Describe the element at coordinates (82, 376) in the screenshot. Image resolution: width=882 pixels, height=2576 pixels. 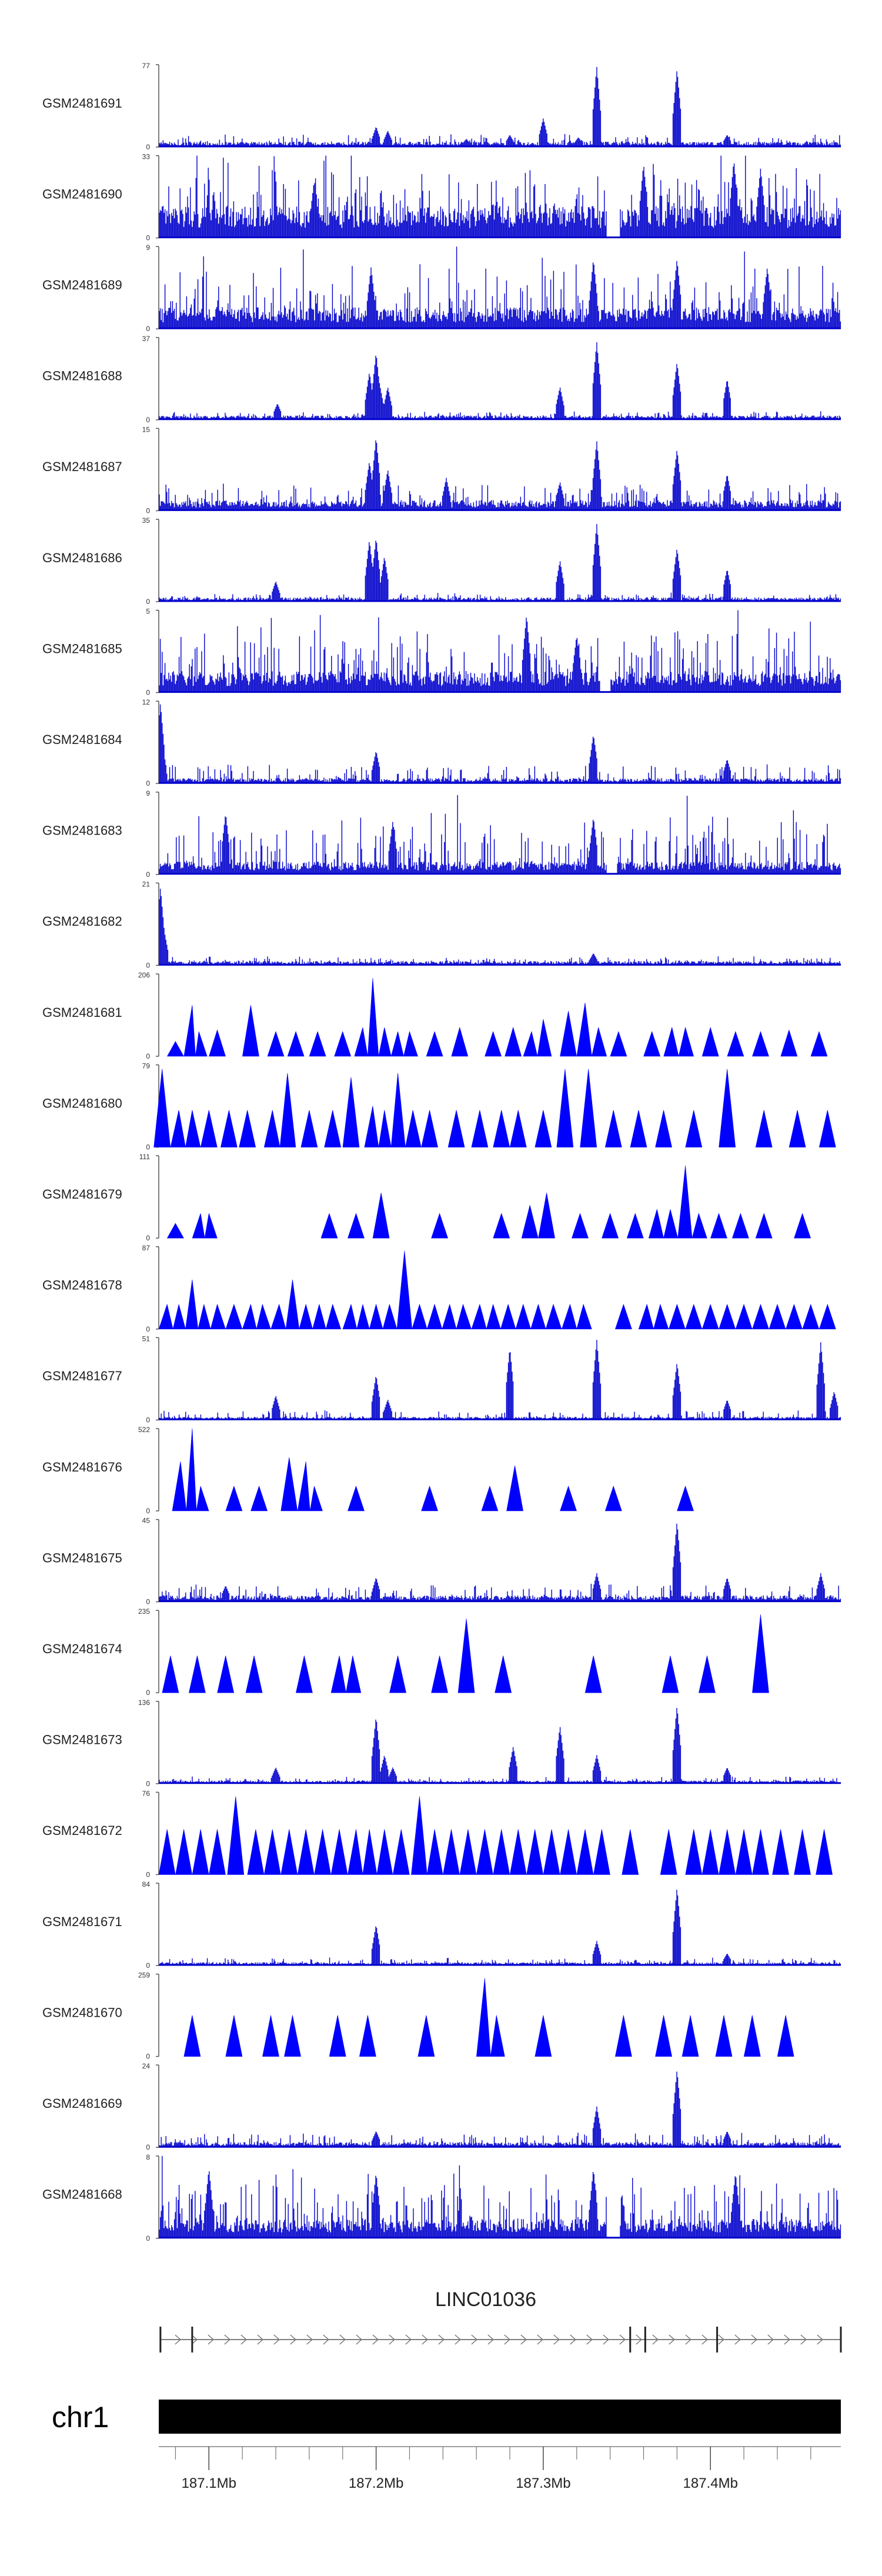
I see `track-name-label: GSM2481688` at that location.